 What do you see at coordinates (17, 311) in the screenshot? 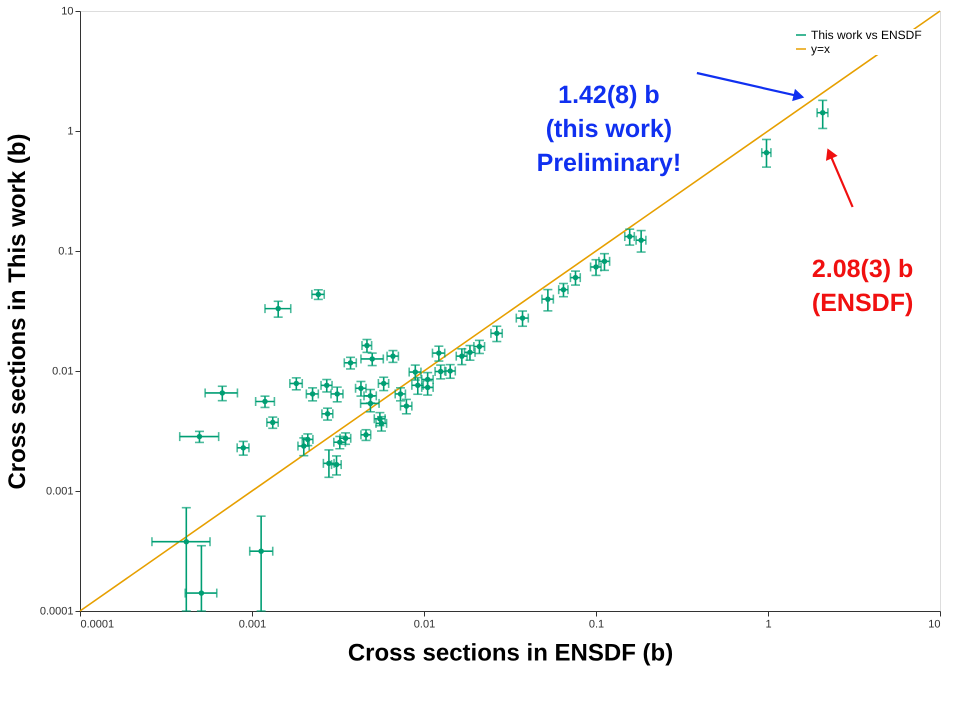
I see `y-axis-title: Cross sections in This work (b)` at bounding box center [17, 311].